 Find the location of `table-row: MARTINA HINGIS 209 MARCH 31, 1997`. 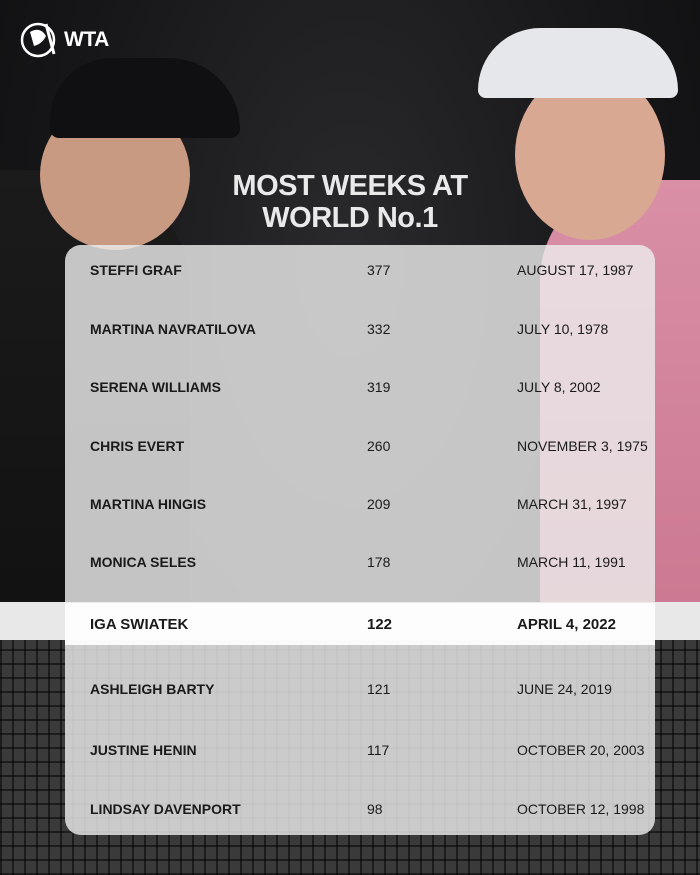

table-row: MARTINA HINGIS 209 MARCH 31, 1997 is located at coordinates (360, 504).